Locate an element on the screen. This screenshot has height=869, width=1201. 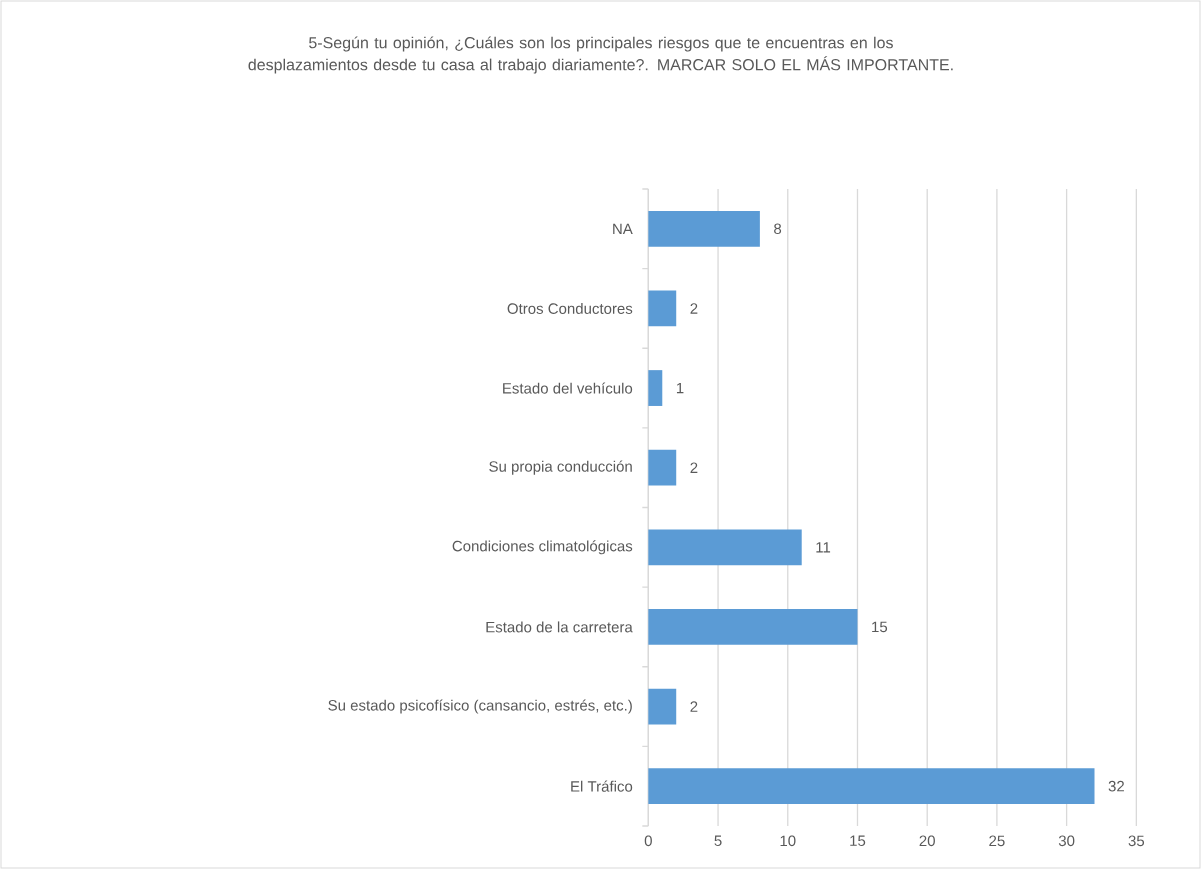
x-tick-label: 10 is located at coordinates (788, 841).